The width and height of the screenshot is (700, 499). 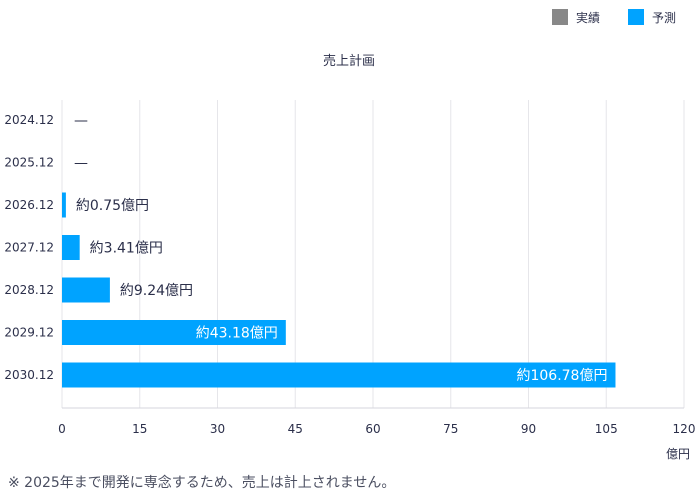 What do you see at coordinates (29, 163) in the screenshot?
I see `category-label: 2025.12` at bounding box center [29, 163].